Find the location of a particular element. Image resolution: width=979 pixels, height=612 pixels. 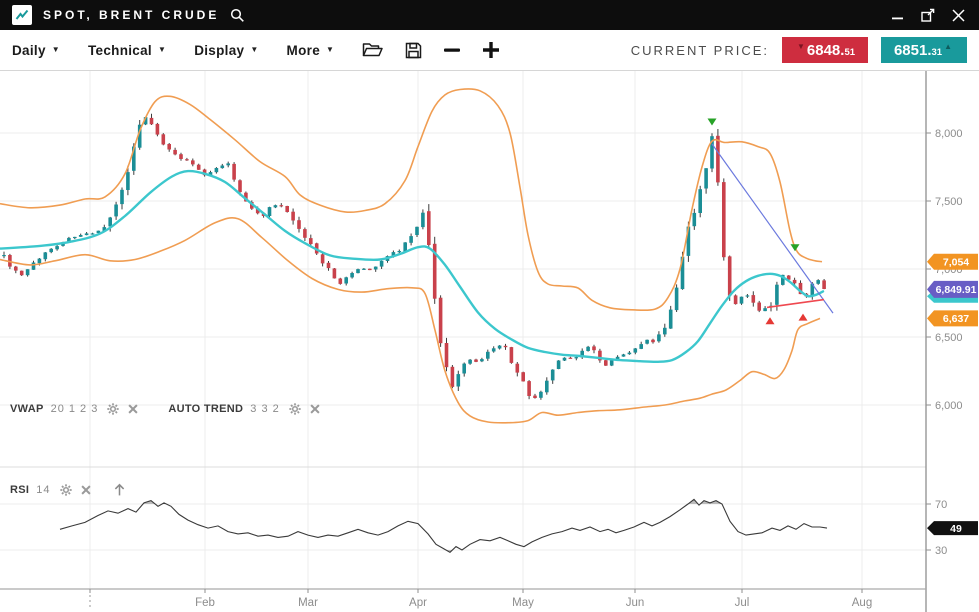

svg-text: 6,000 is located at coordinates (949, 406).